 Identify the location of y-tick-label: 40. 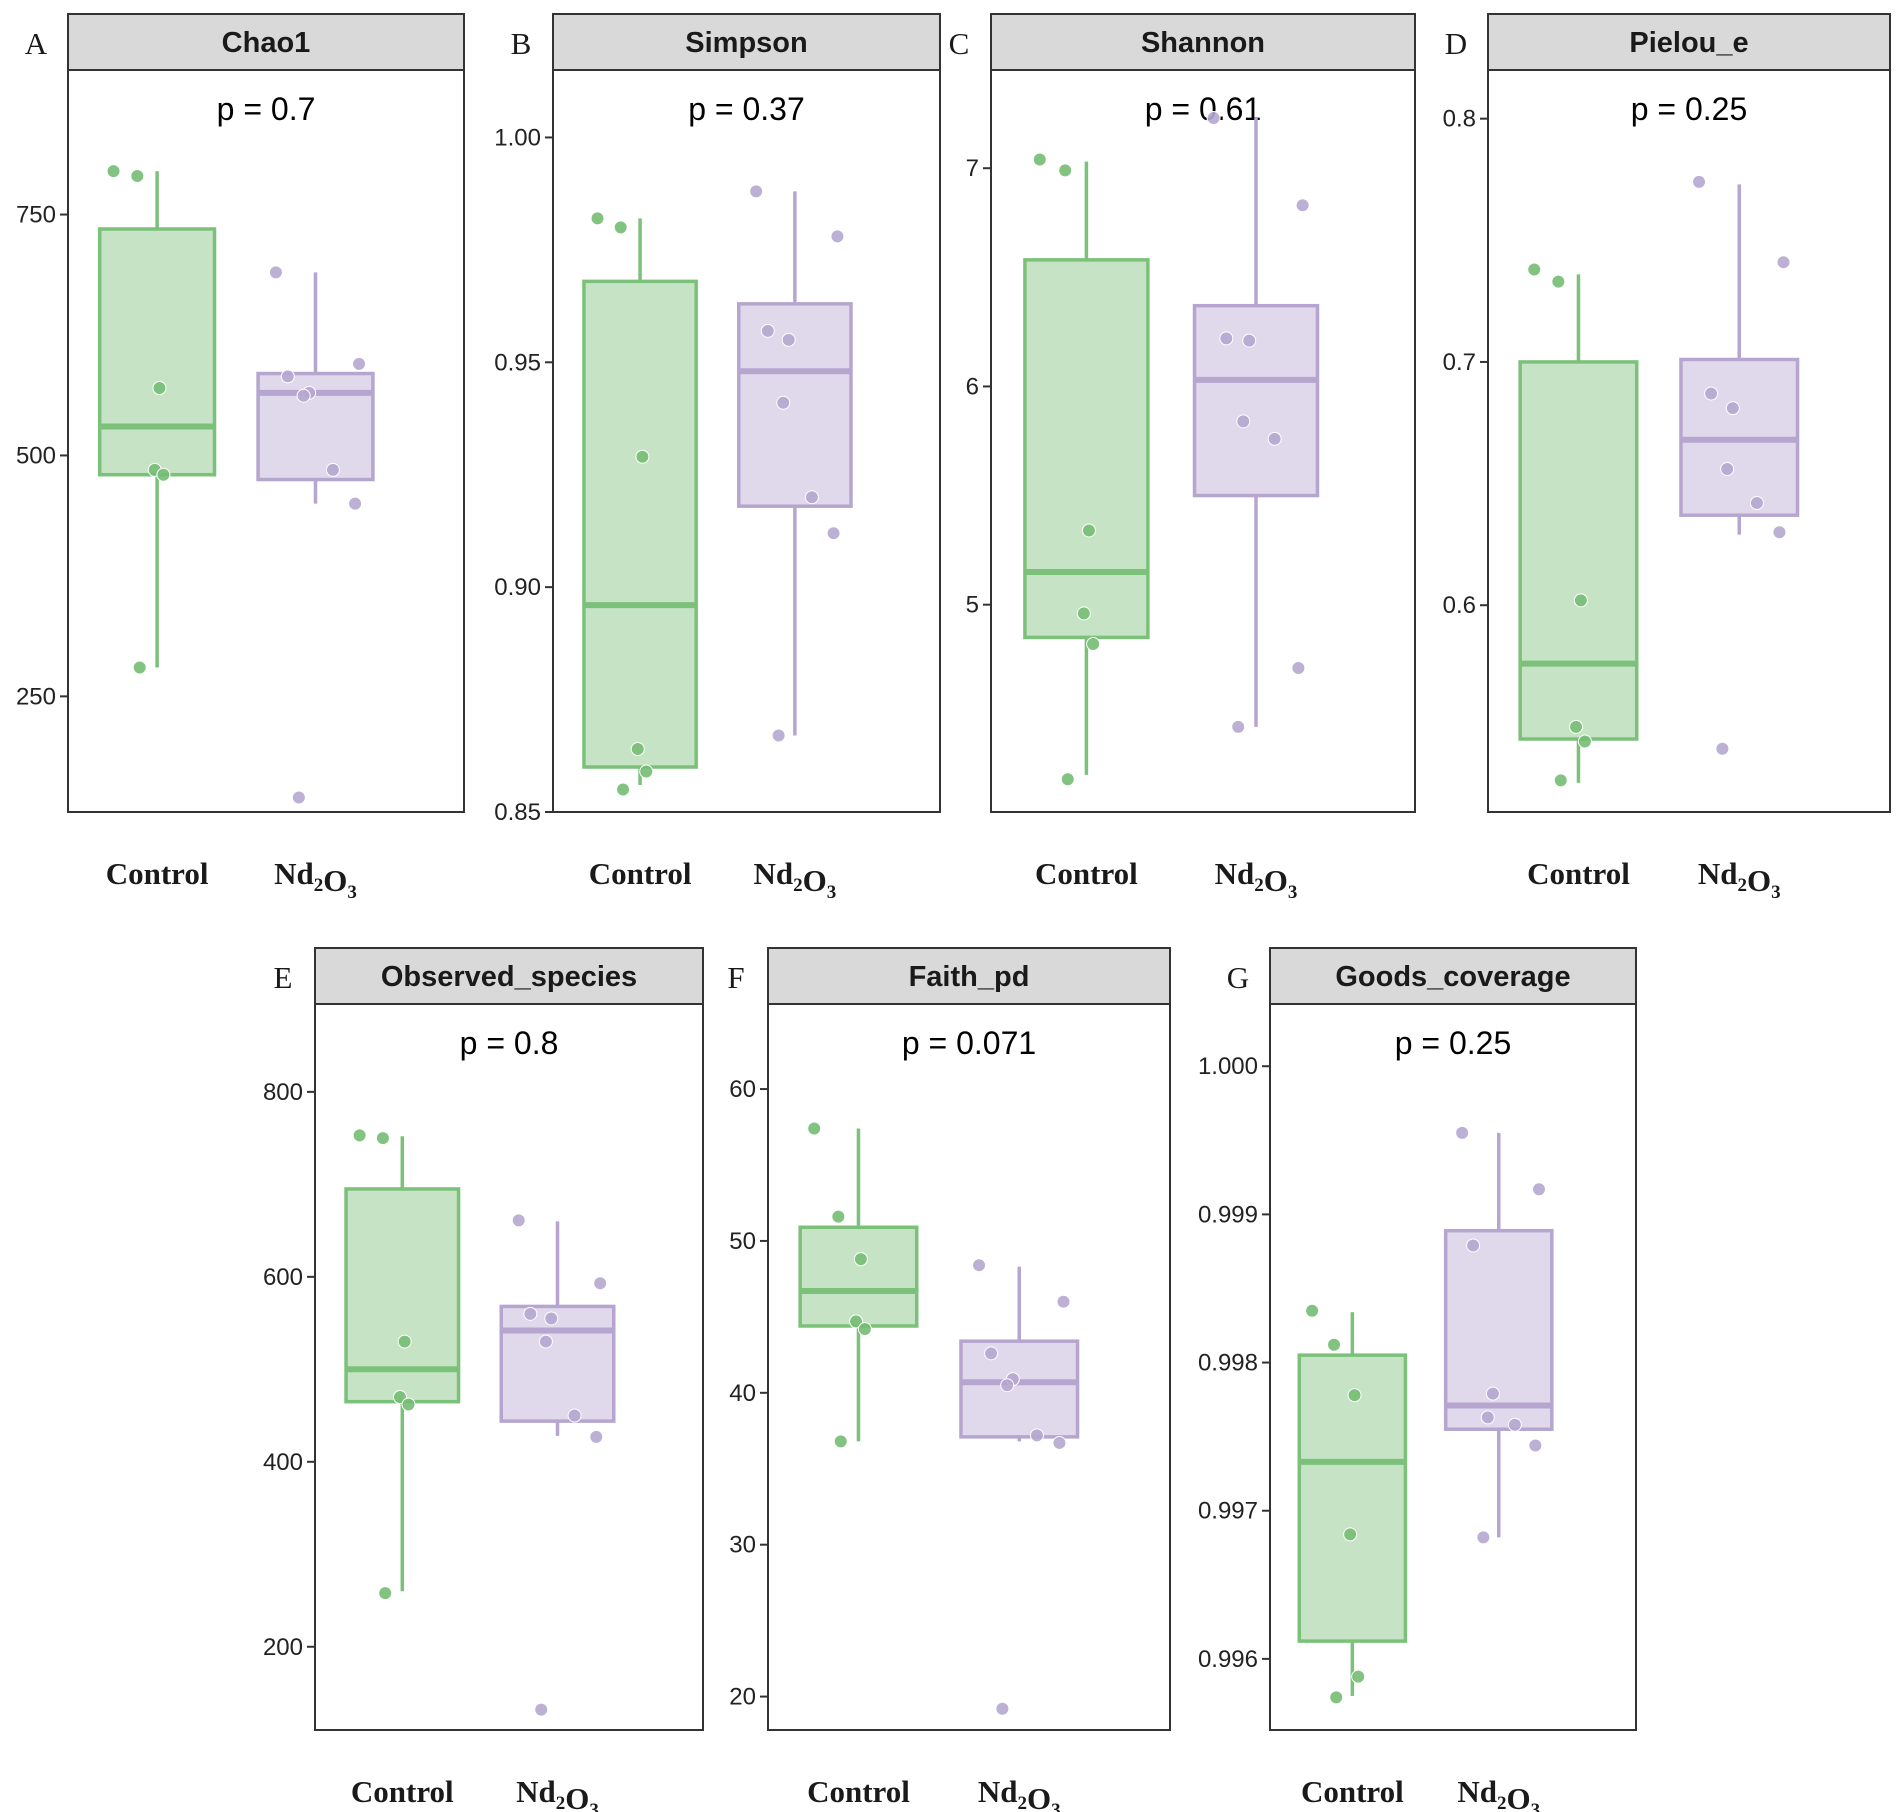
(742, 1393).